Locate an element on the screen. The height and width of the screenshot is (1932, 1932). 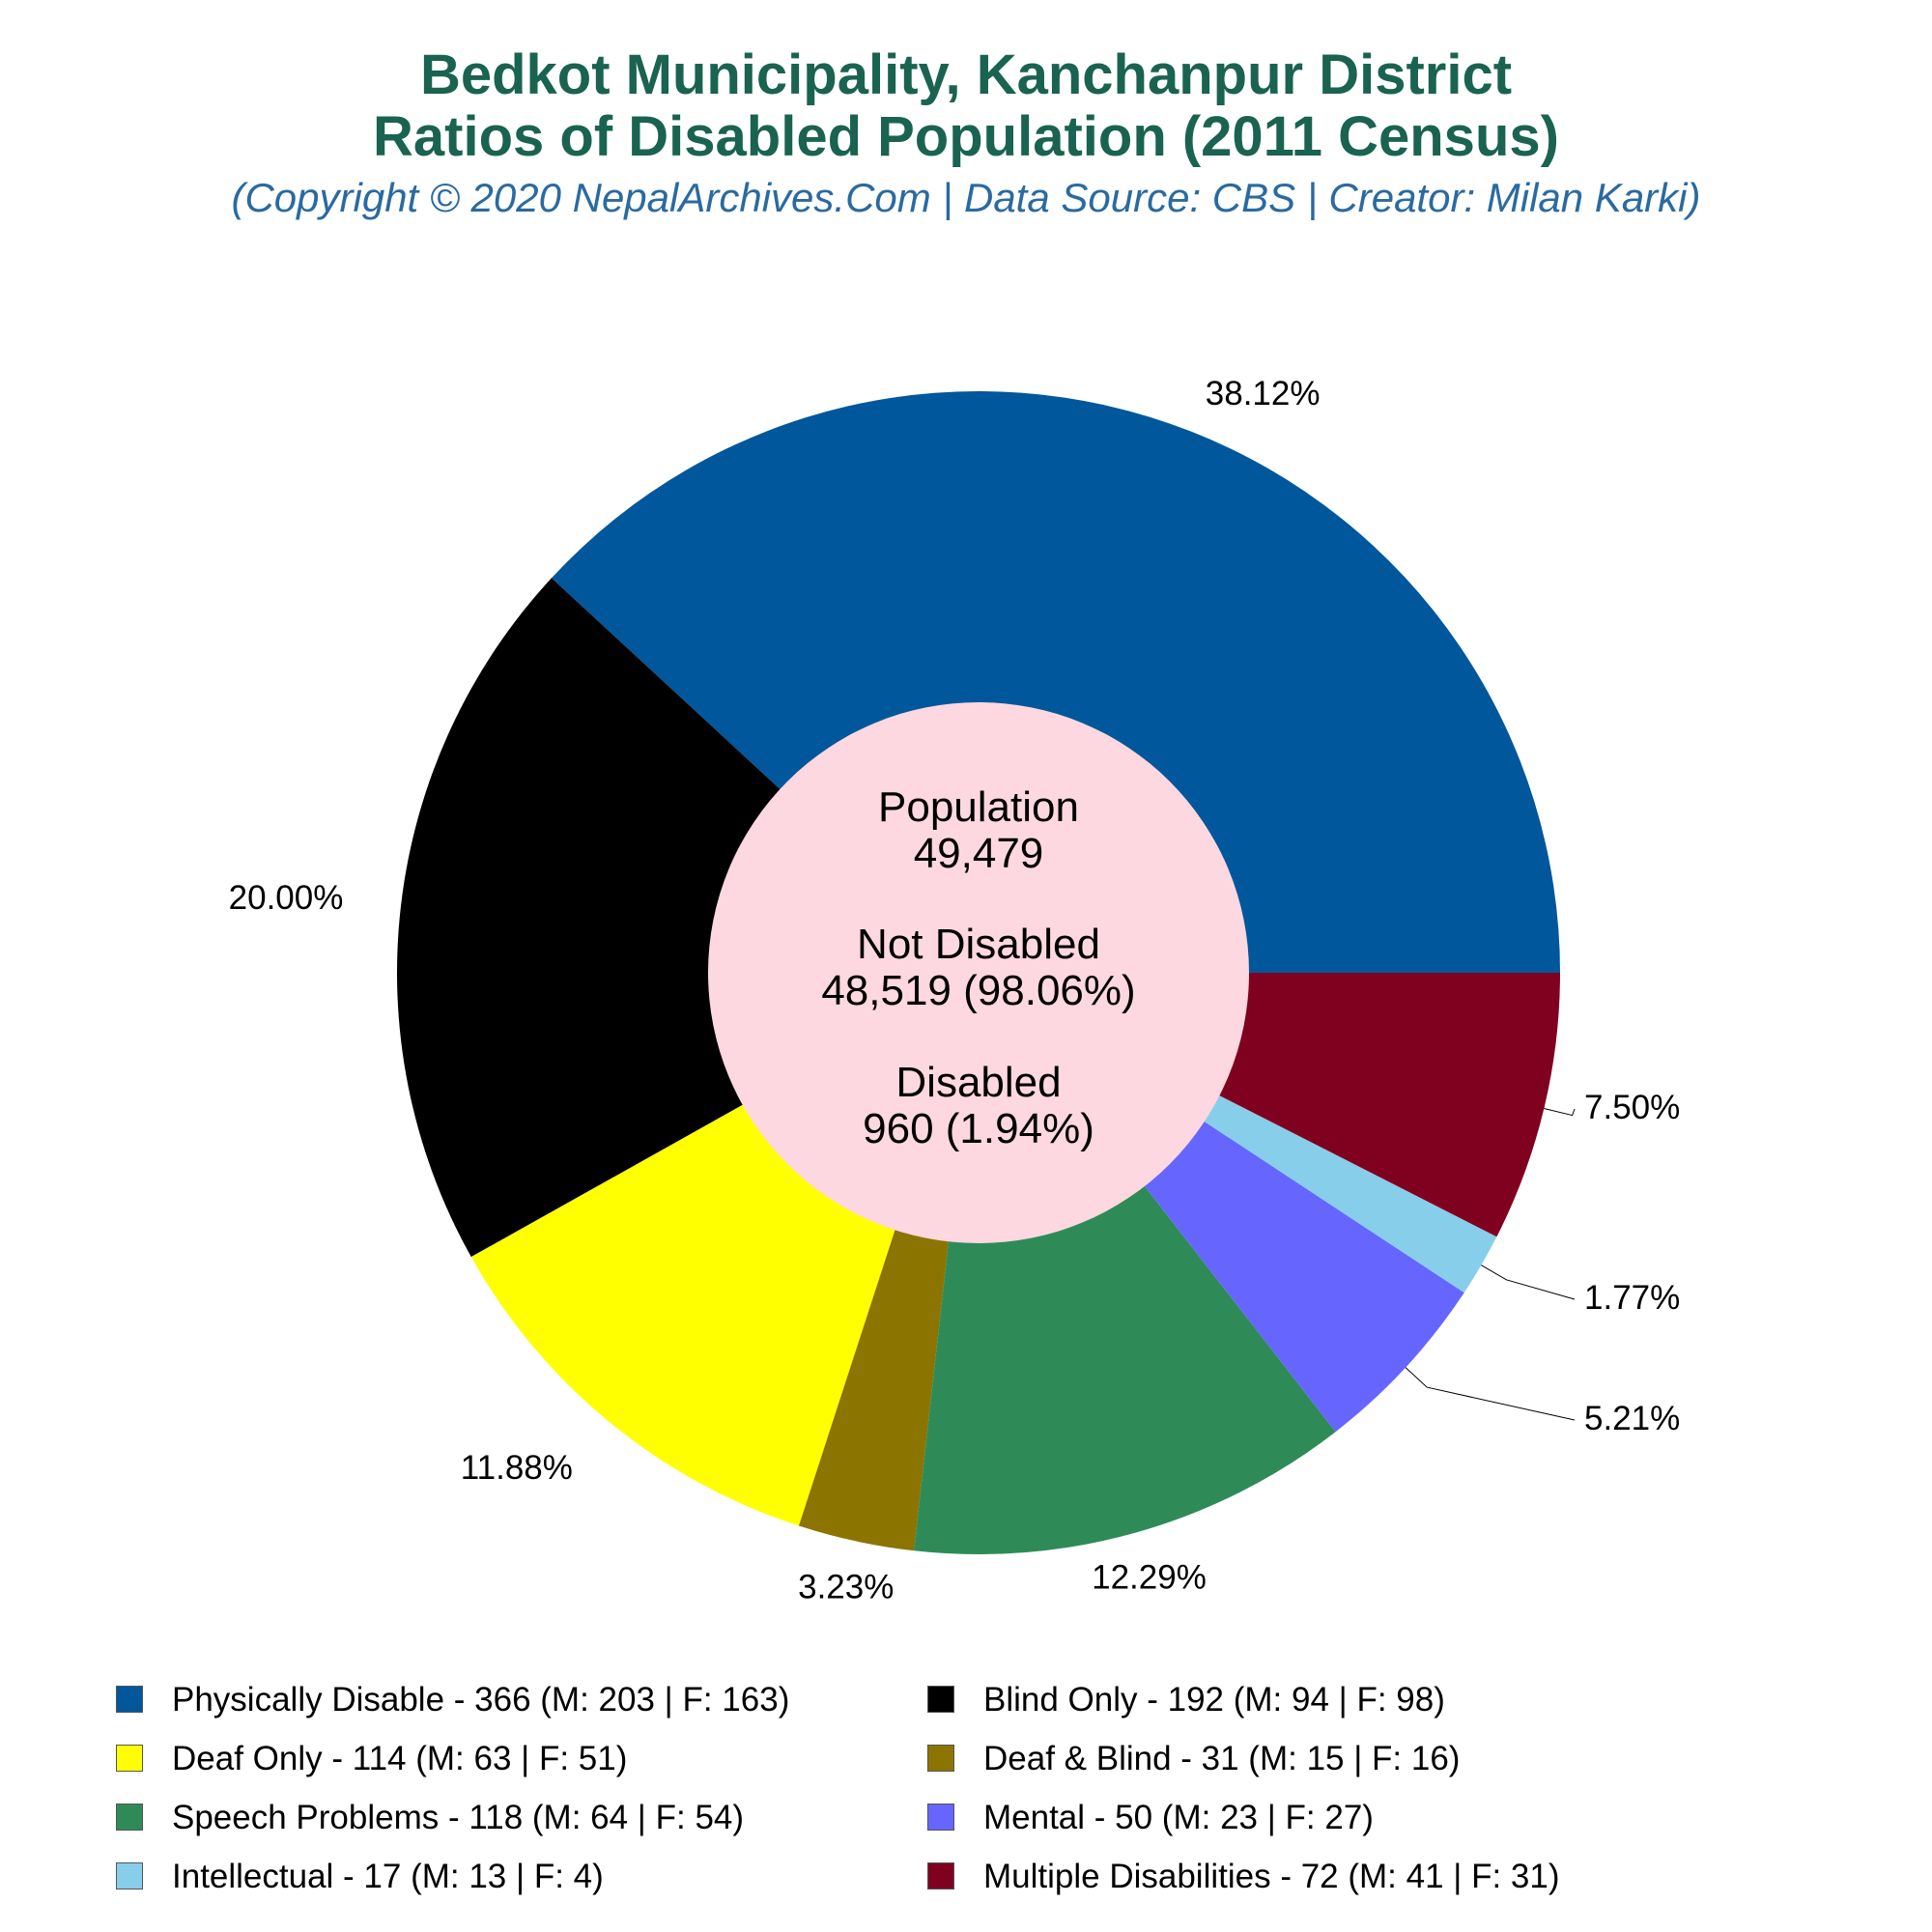
legend-item: Blind Only - 192 (M: 94 | F: 98) is located at coordinates (1186, 1700).